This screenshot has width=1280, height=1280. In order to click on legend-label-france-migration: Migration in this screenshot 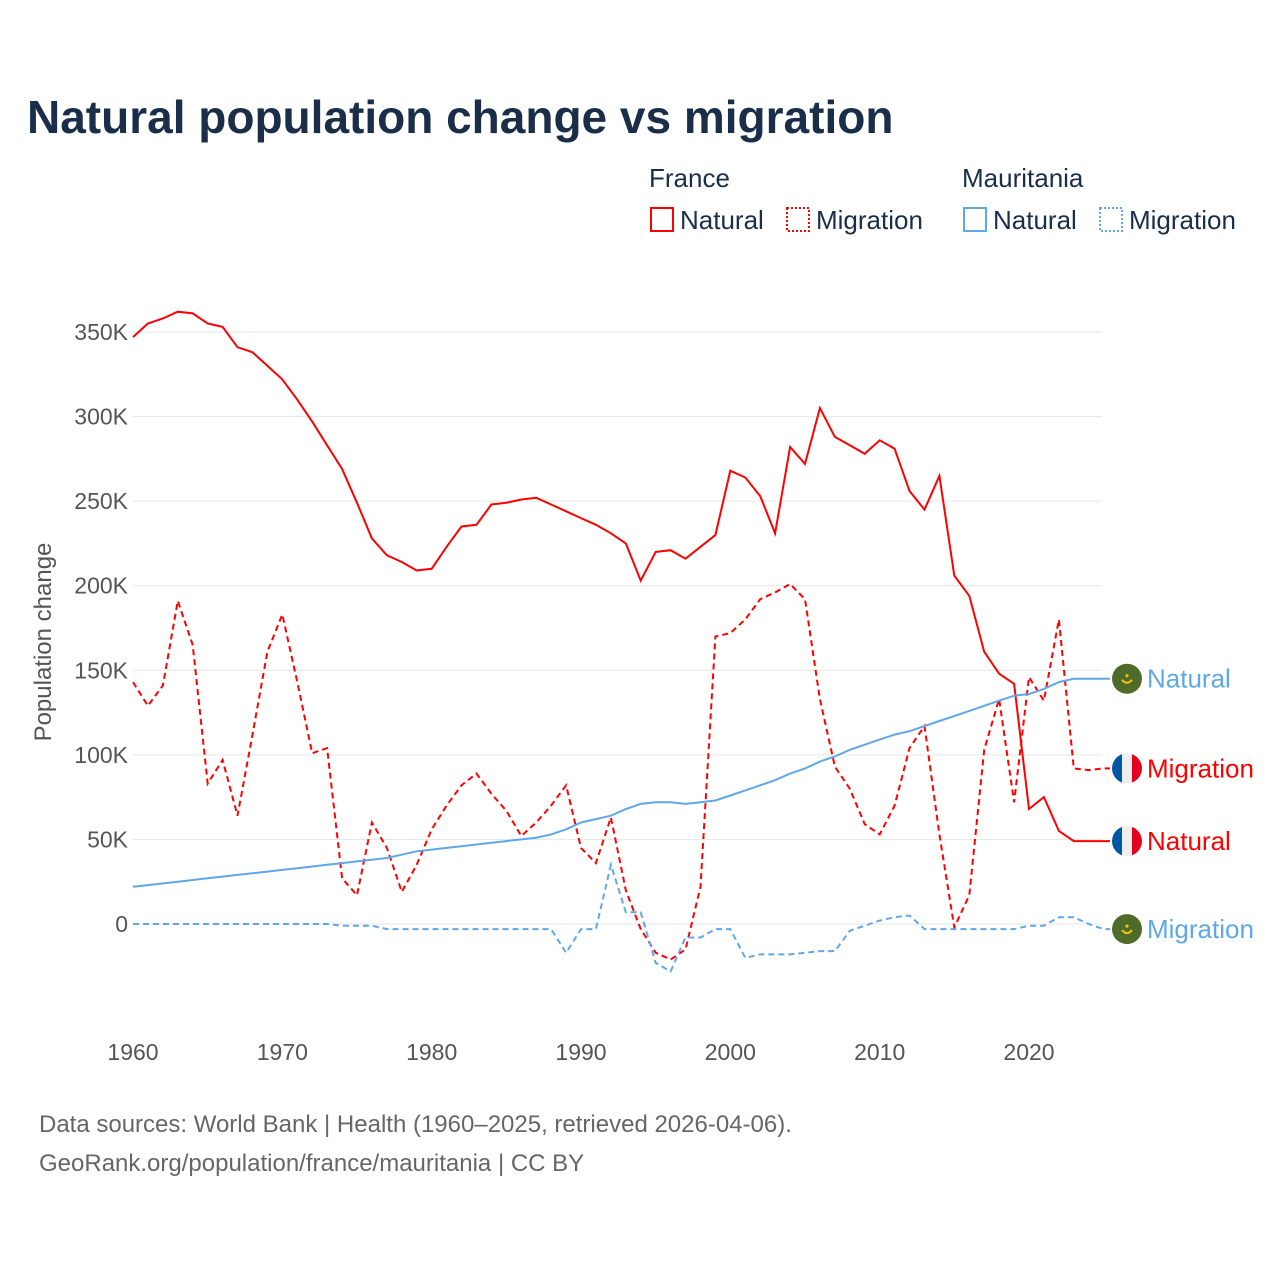, I will do `click(869, 220)`.